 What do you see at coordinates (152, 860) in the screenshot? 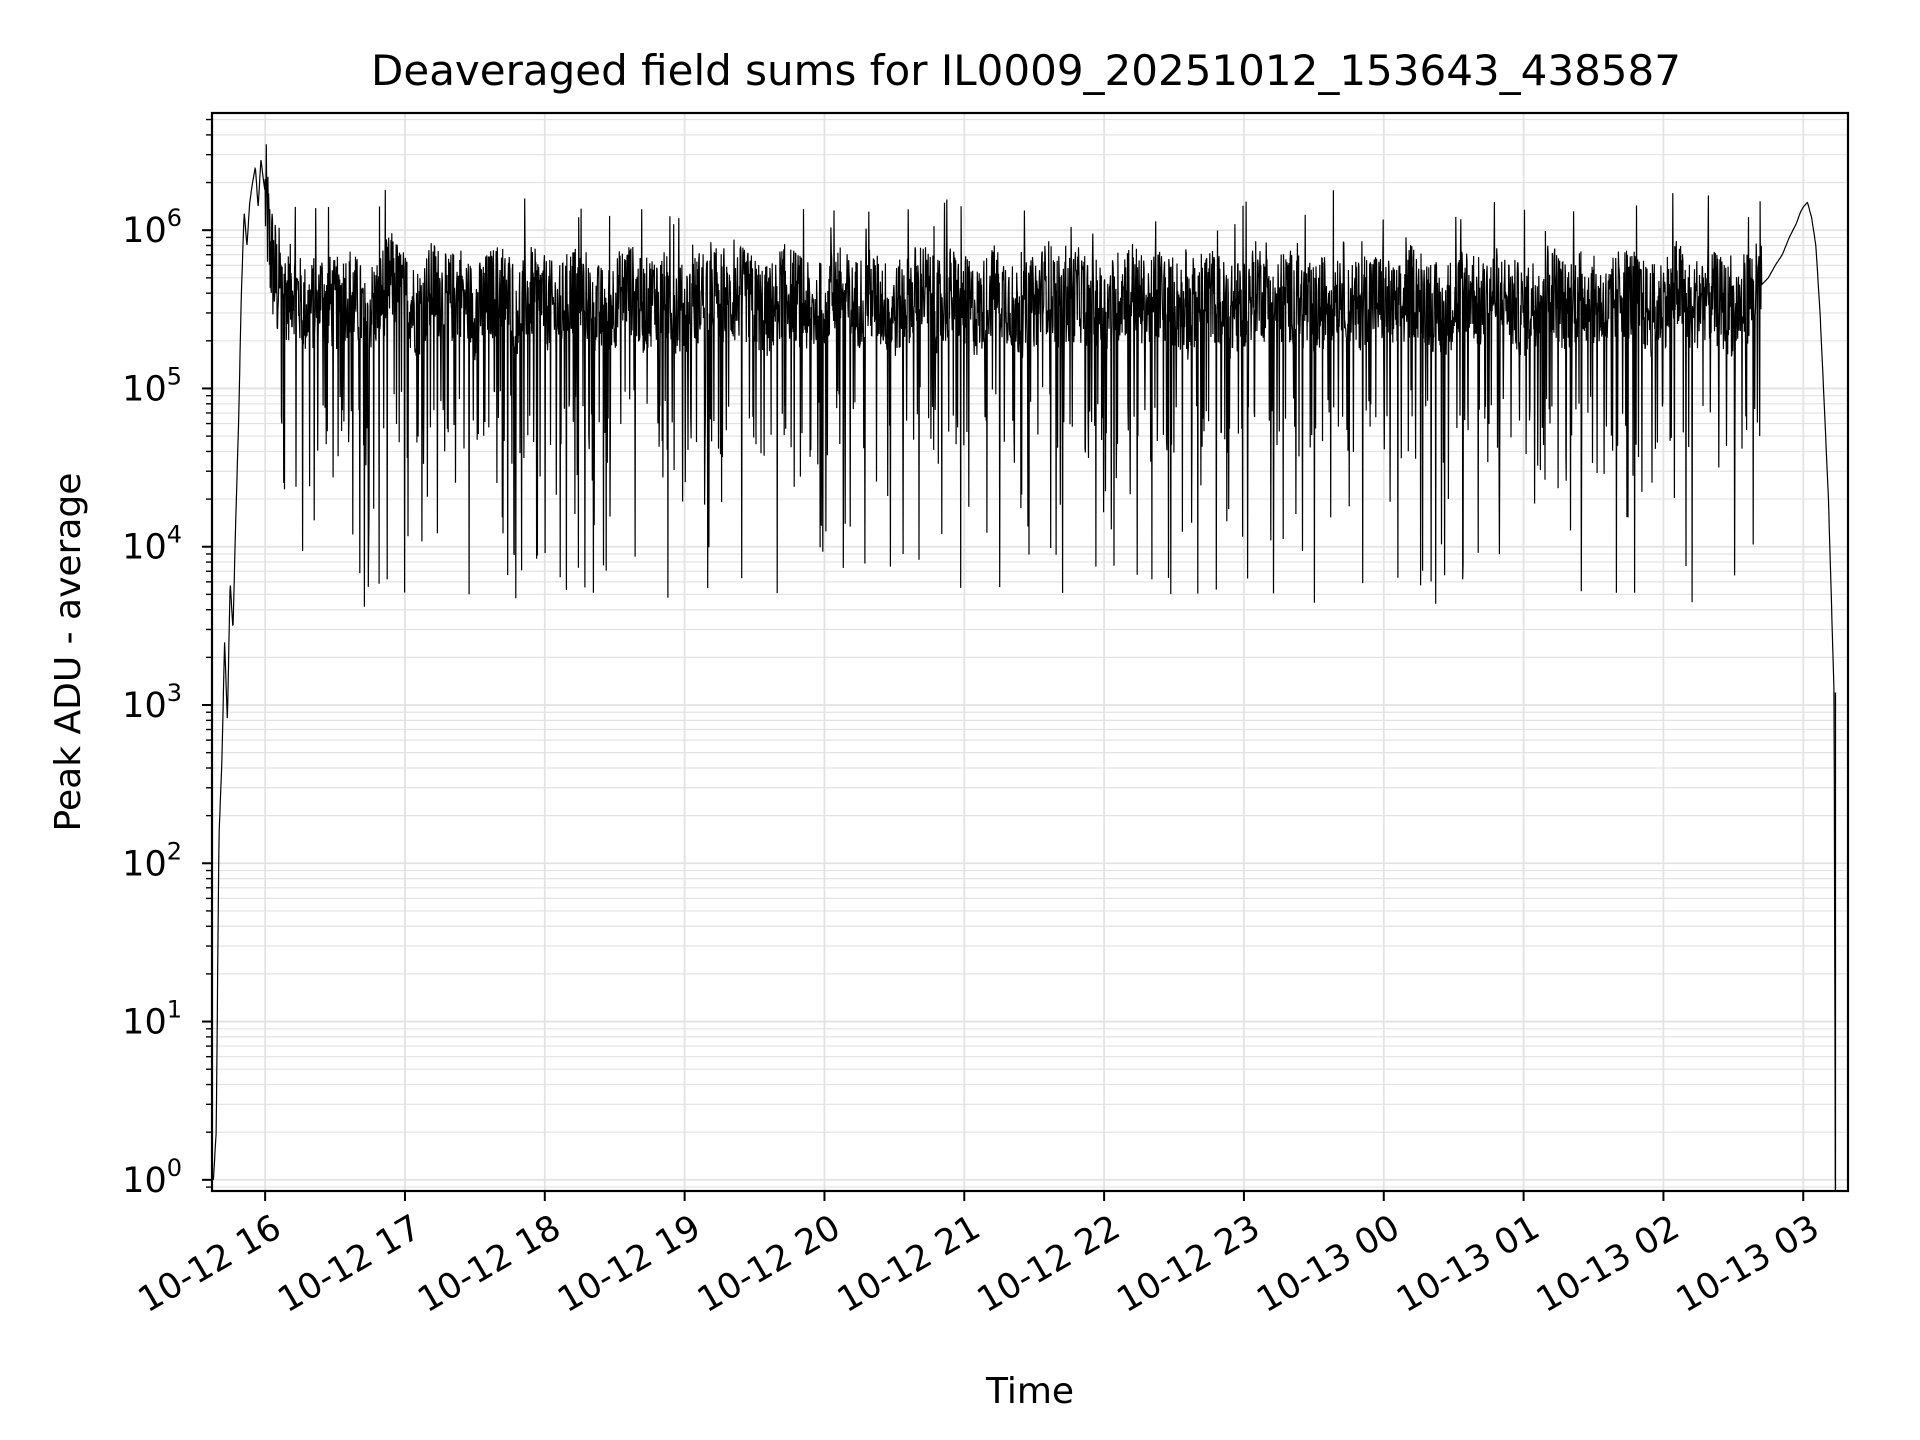
I see `y-tick-label: 10²` at bounding box center [152, 860].